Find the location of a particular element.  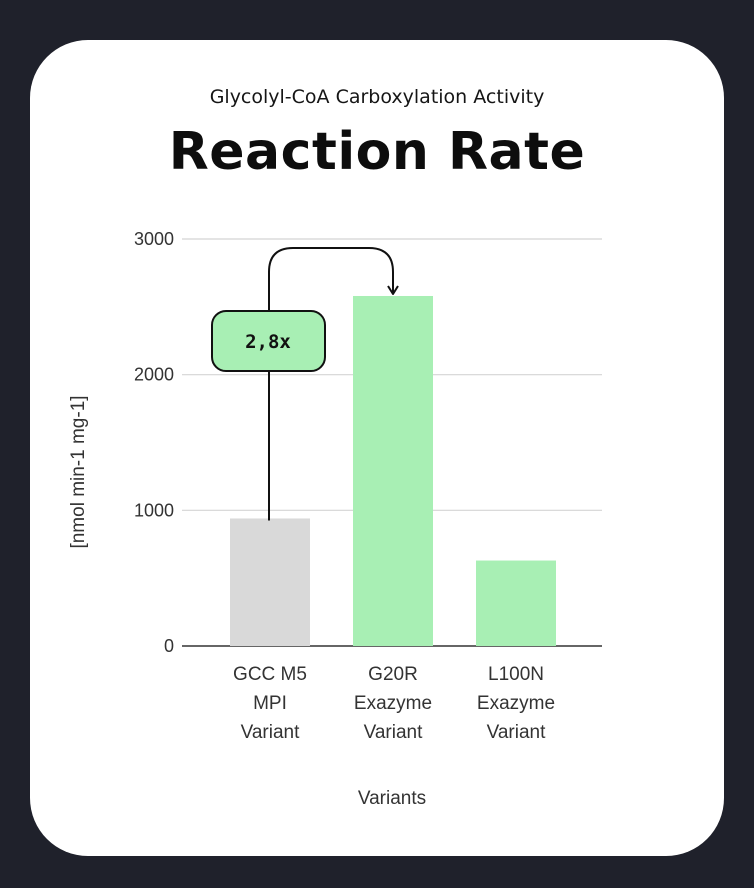

y-tick-label: 2000 is located at coordinates (154, 375).